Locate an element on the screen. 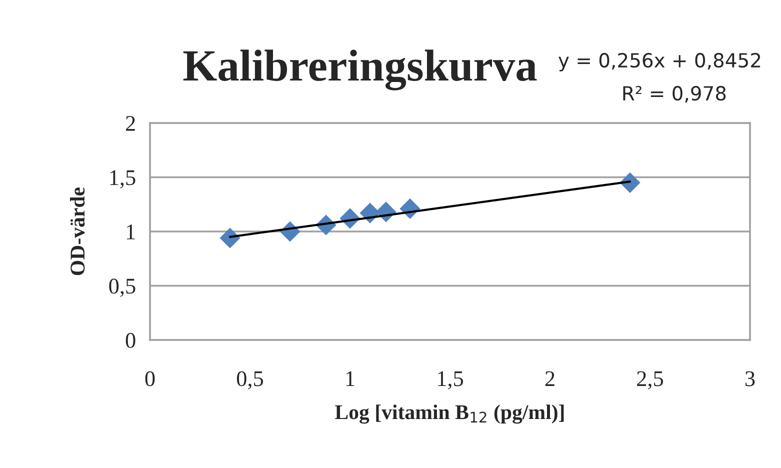  y-tick-label: 0 is located at coordinates (131, 340).